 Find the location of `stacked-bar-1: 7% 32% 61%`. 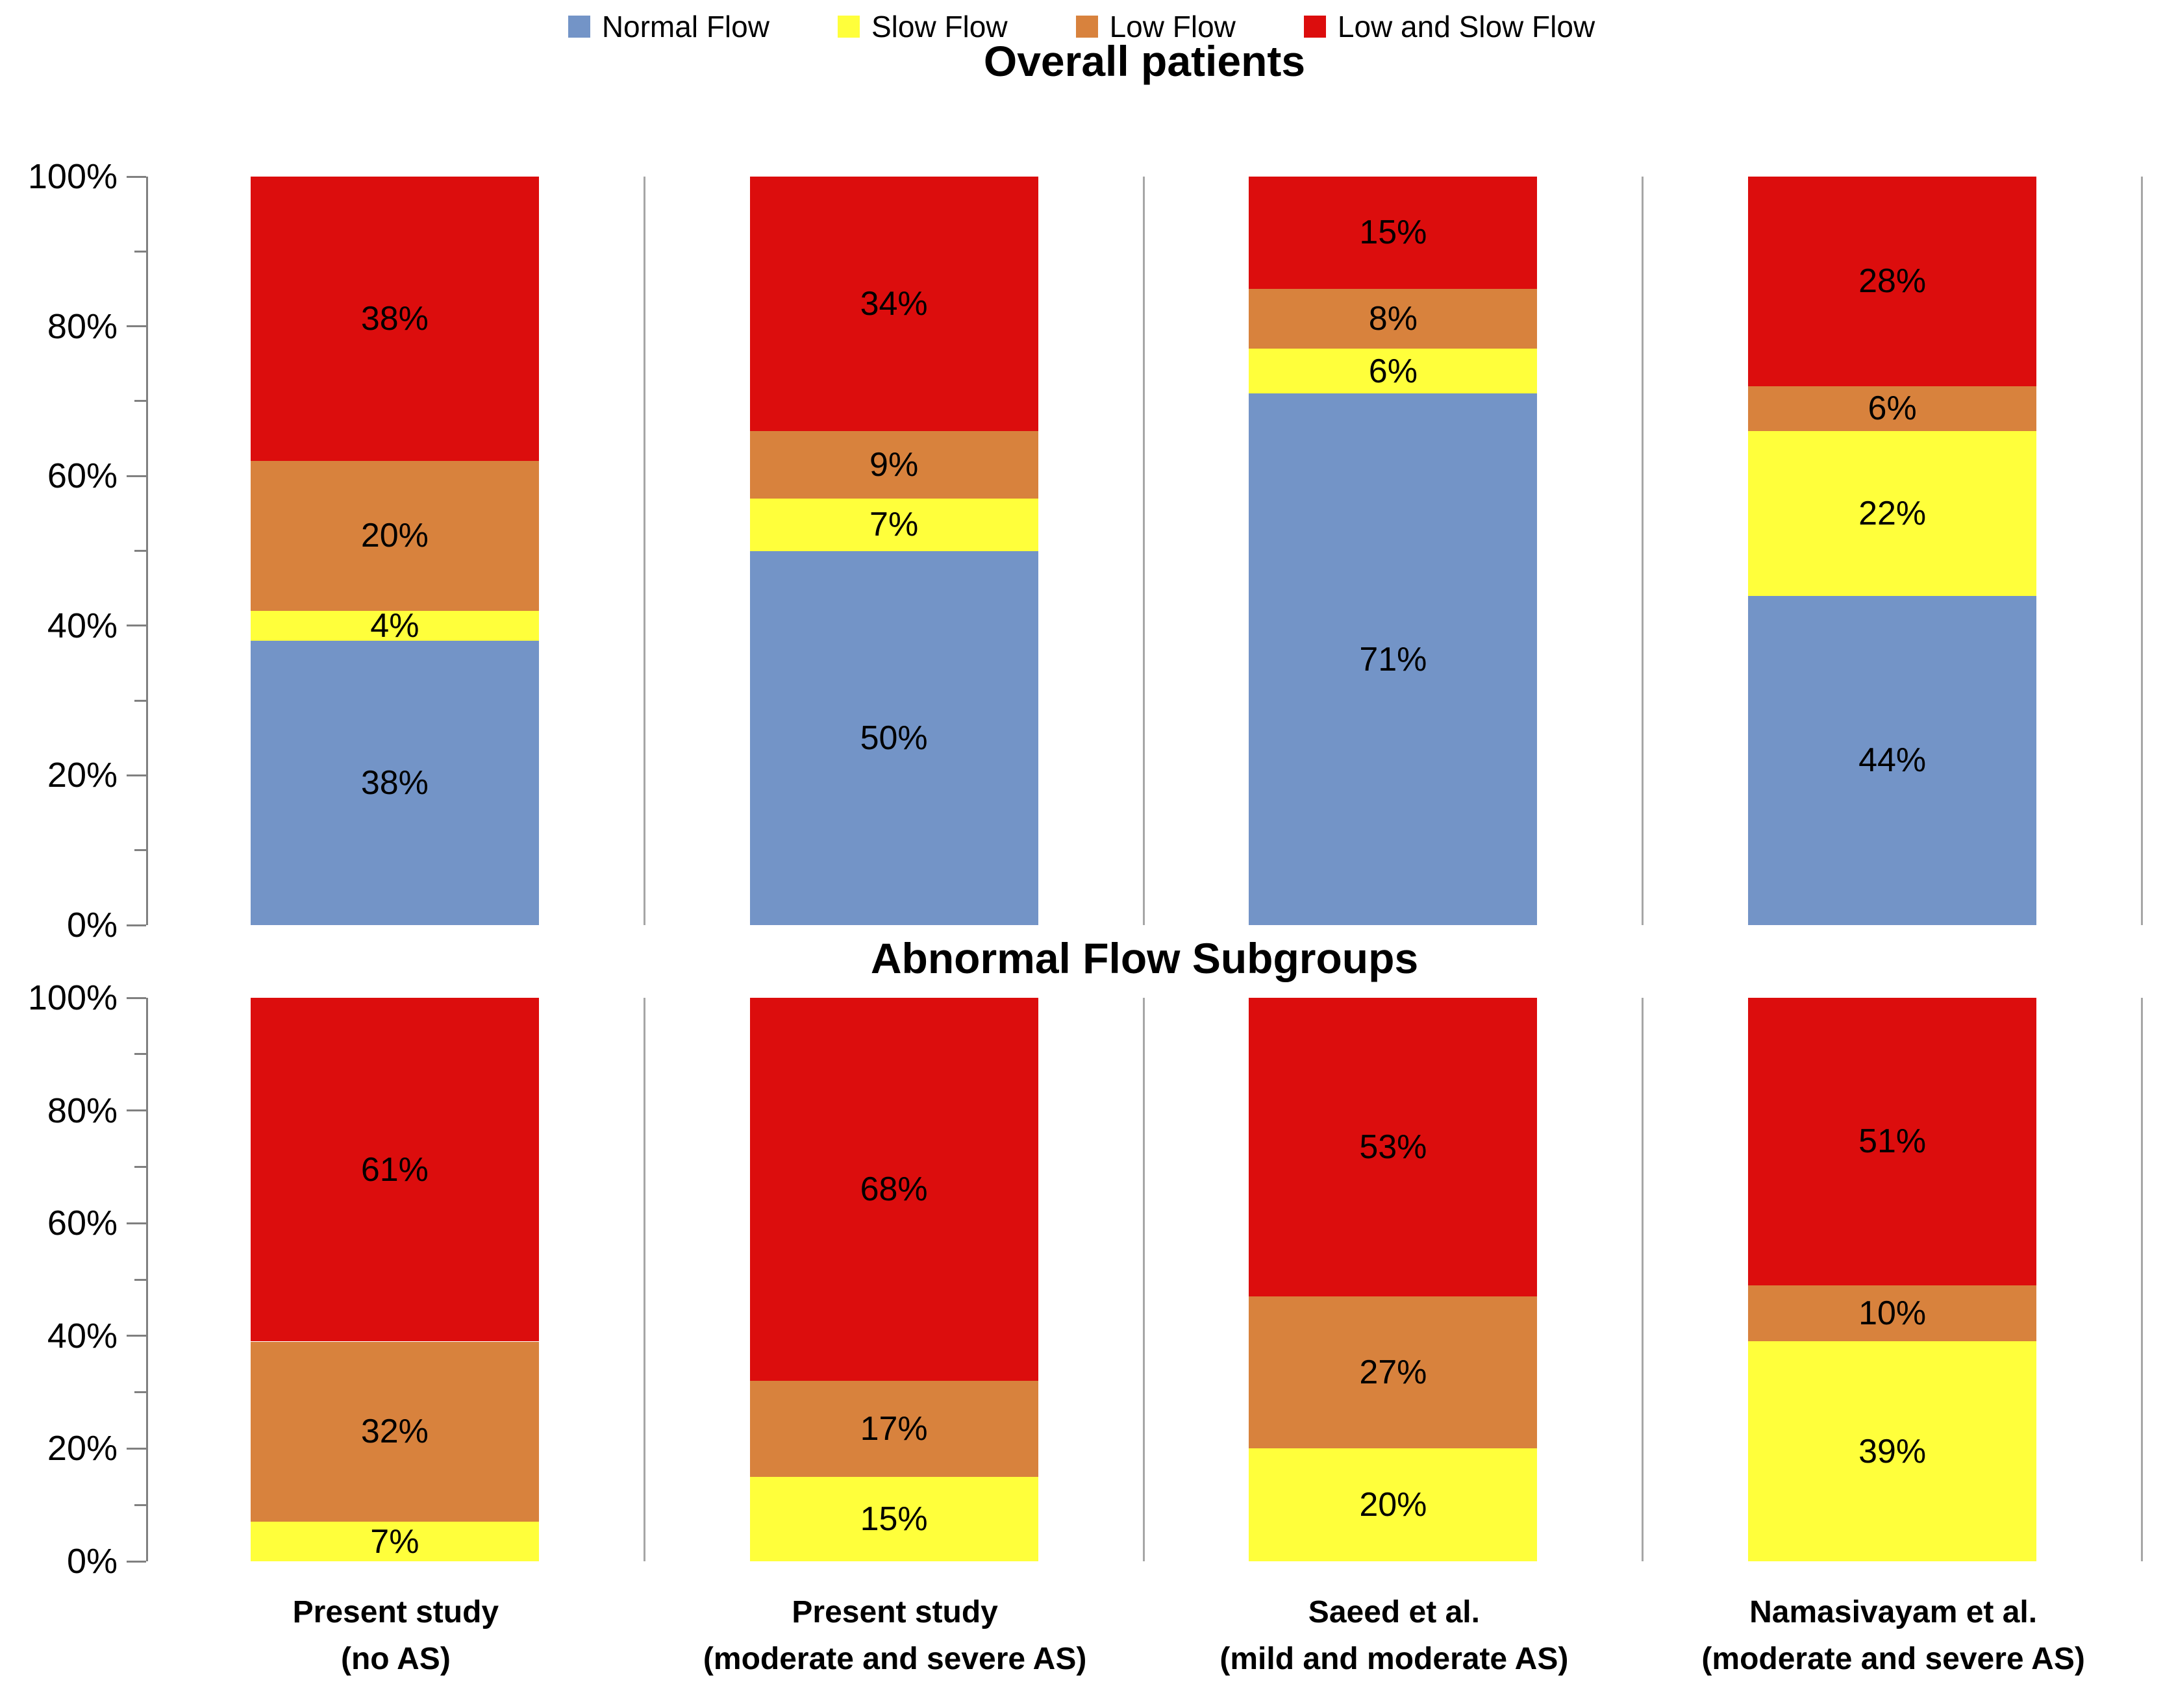

stacked-bar-1: 7% 32% 61% is located at coordinates (395, 1279).